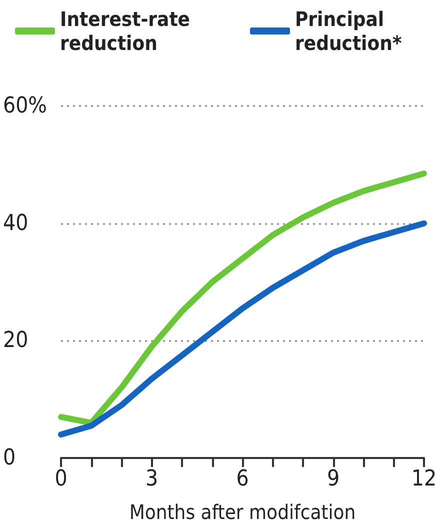  What do you see at coordinates (125, 31) in the screenshot?
I see `legend-label: Interest-rate reduction` at bounding box center [125, 31].